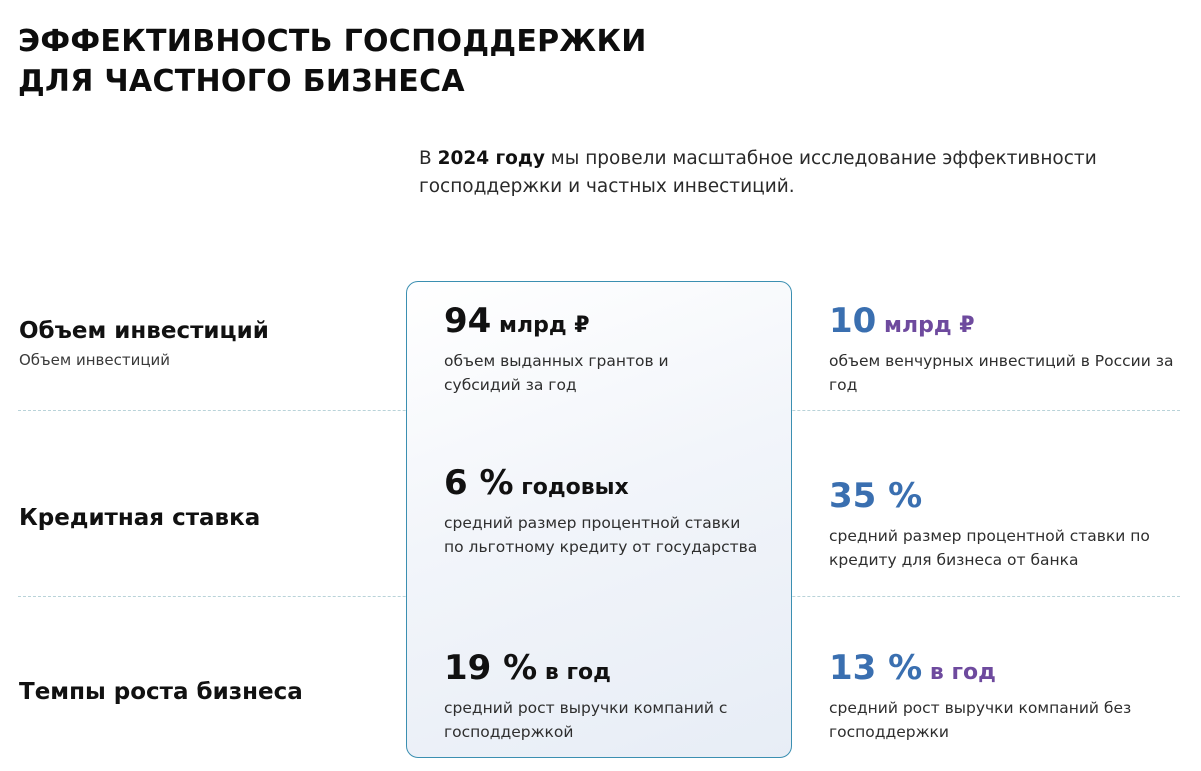  What do you see at coordinates (959, 672) in the screenshot?
I see `market-growth-unit: в год` at bounding box center [959, 672].